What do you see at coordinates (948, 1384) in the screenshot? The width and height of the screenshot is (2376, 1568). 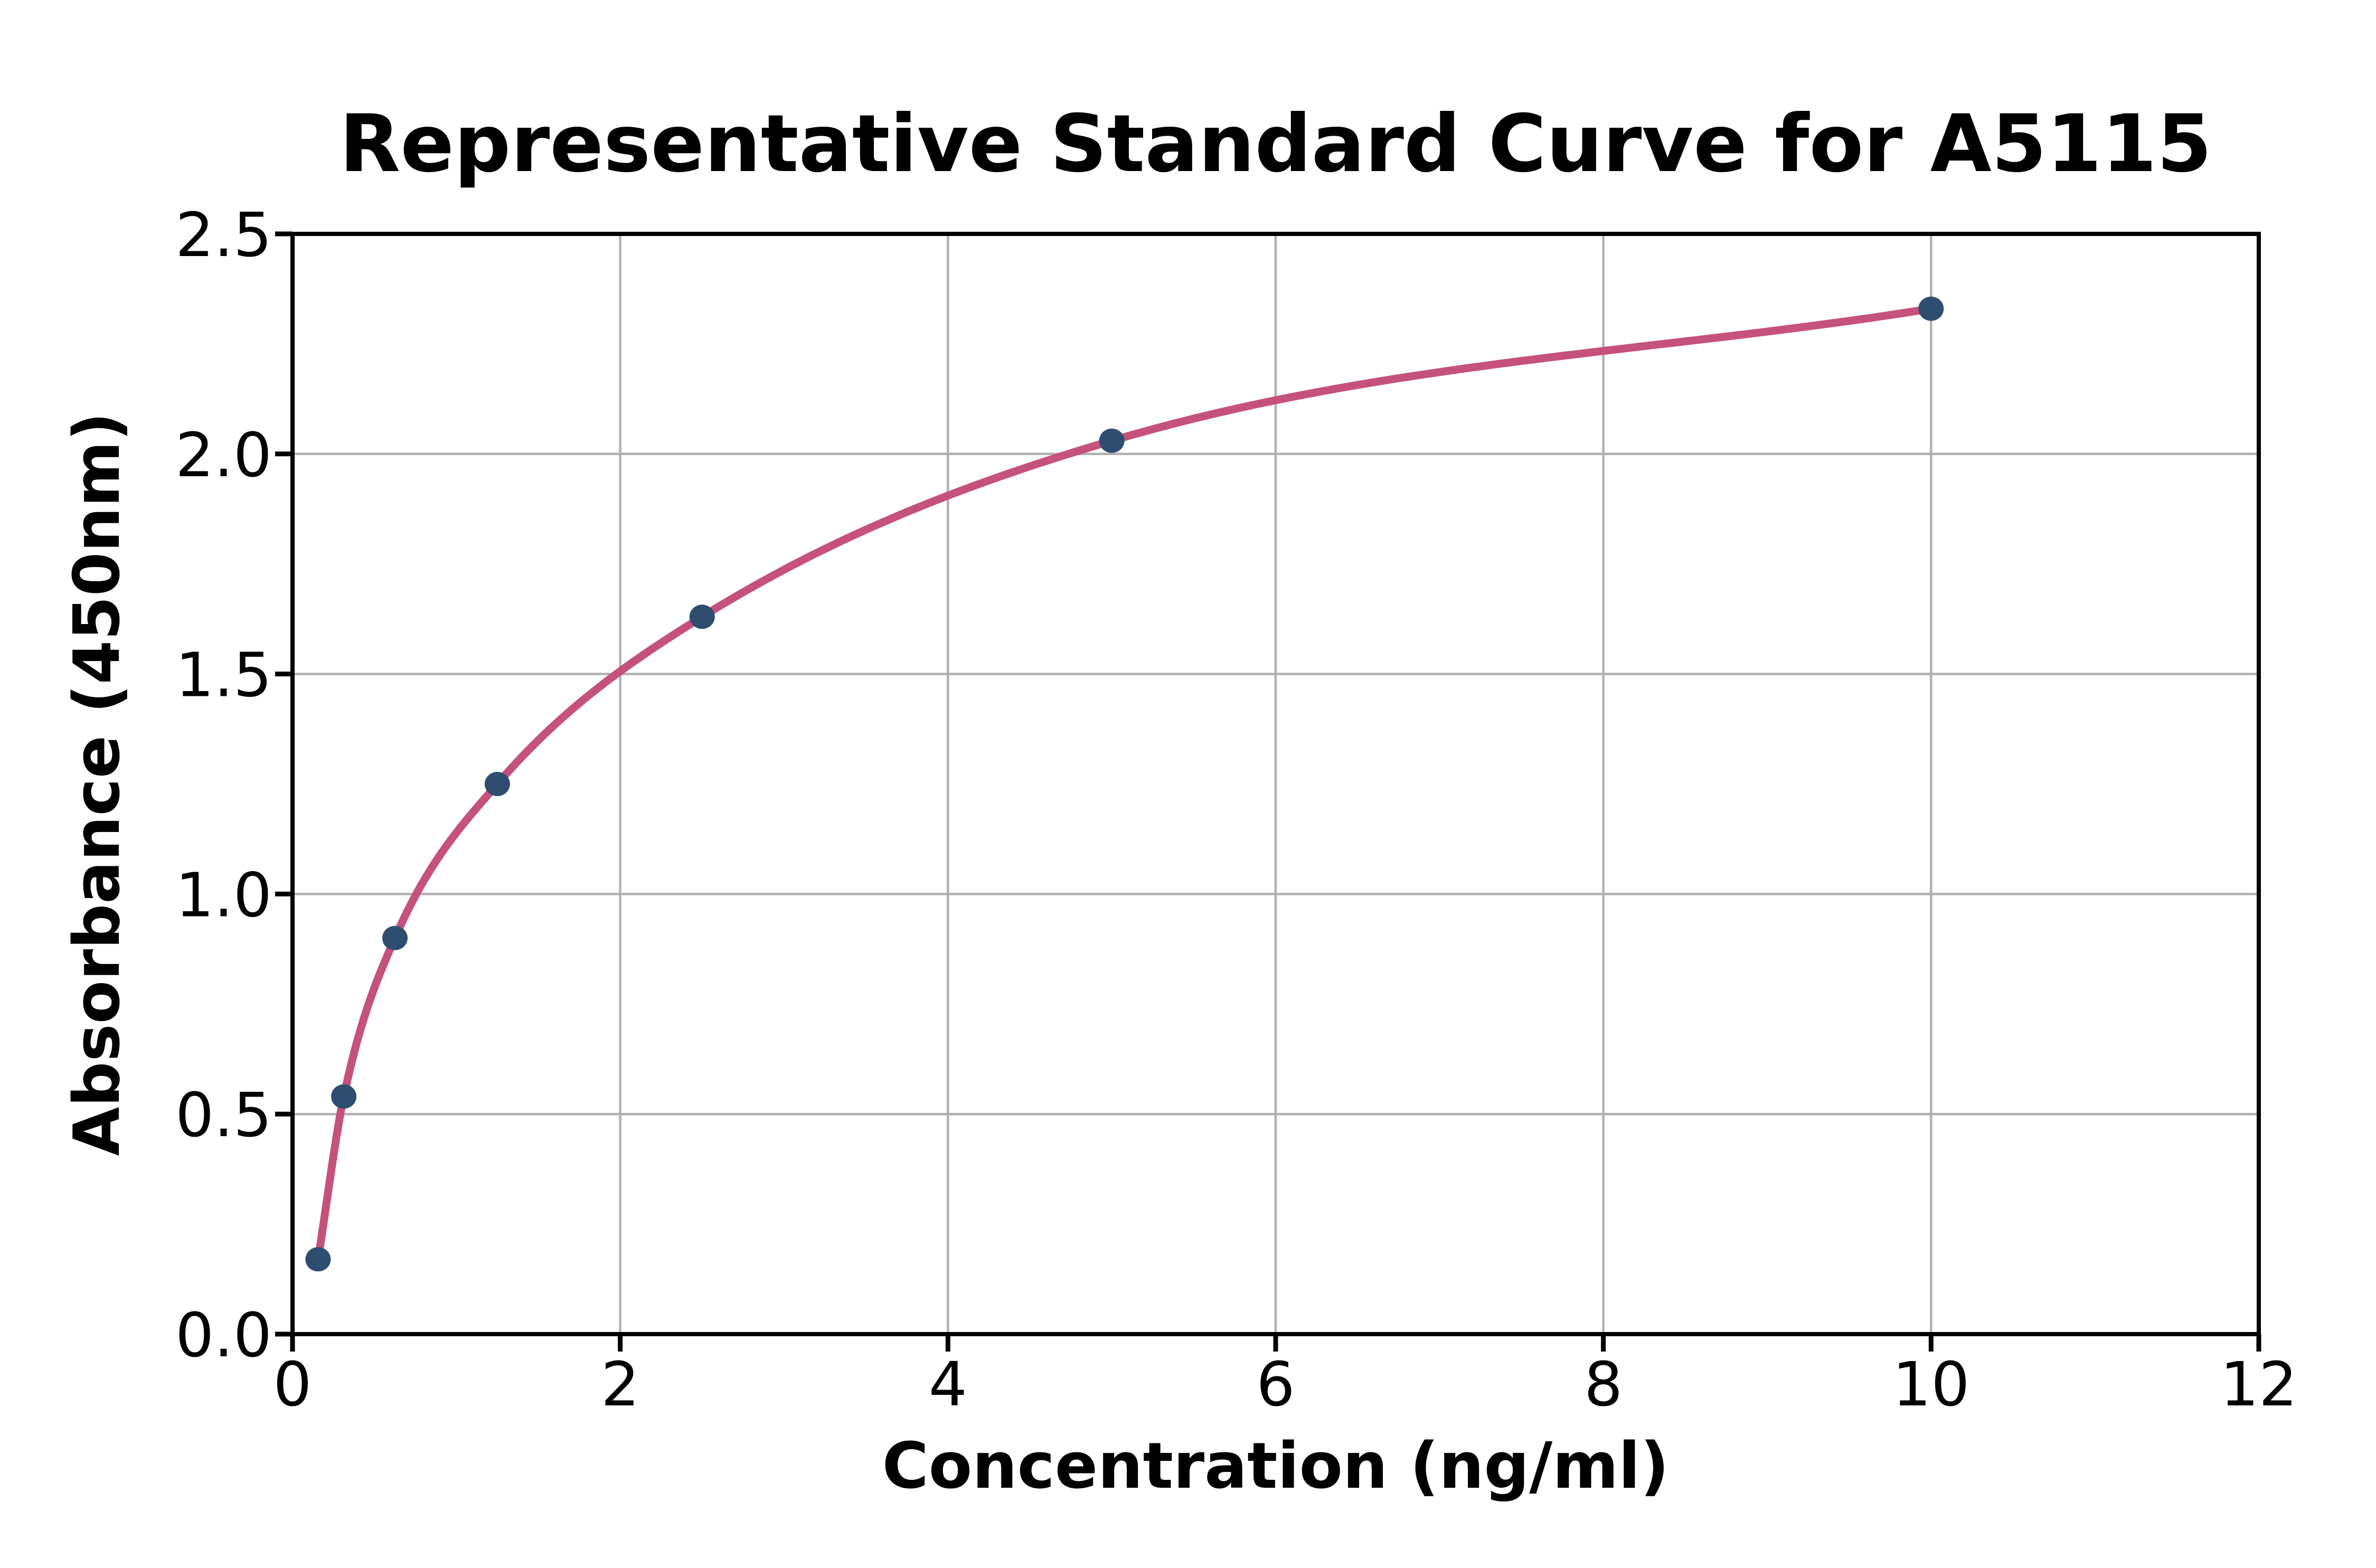 I see `x-tick-label-4: 4` at bounding box center [948, 1384].